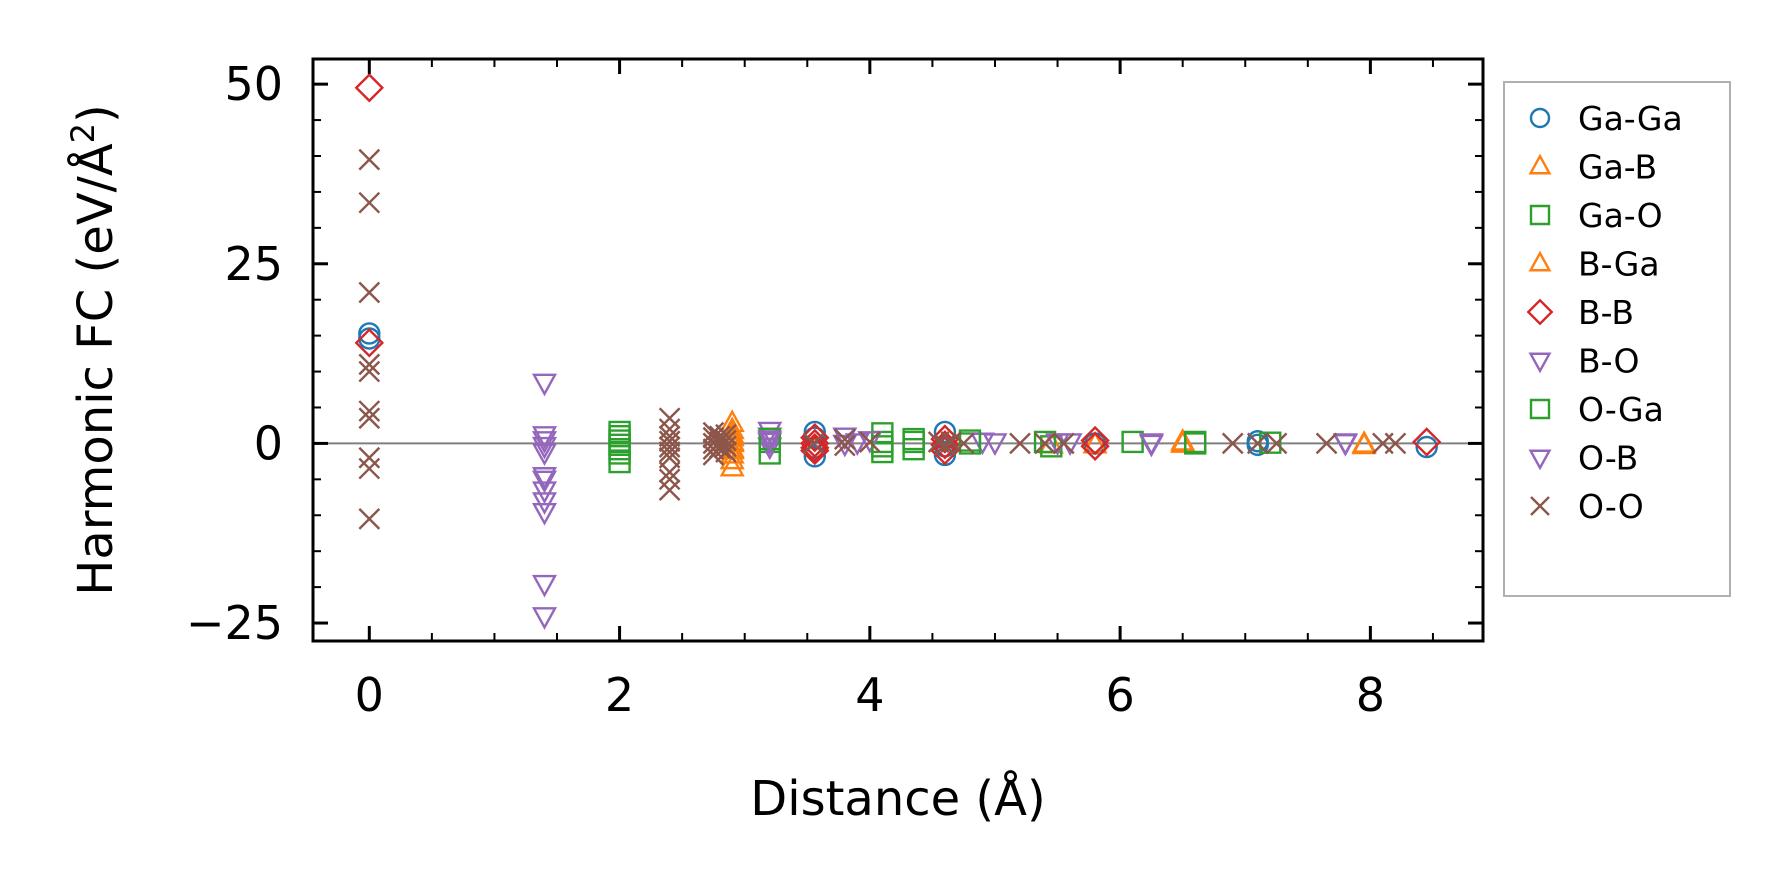 The image size is (1778, 883). I want to click on legend-label: B-Ga, so click(1619, 264).